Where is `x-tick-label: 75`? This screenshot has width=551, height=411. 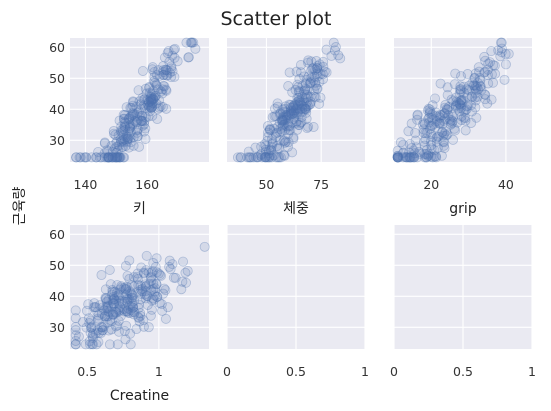 x-tick-label: 75 is located at coordinates (321, 184).